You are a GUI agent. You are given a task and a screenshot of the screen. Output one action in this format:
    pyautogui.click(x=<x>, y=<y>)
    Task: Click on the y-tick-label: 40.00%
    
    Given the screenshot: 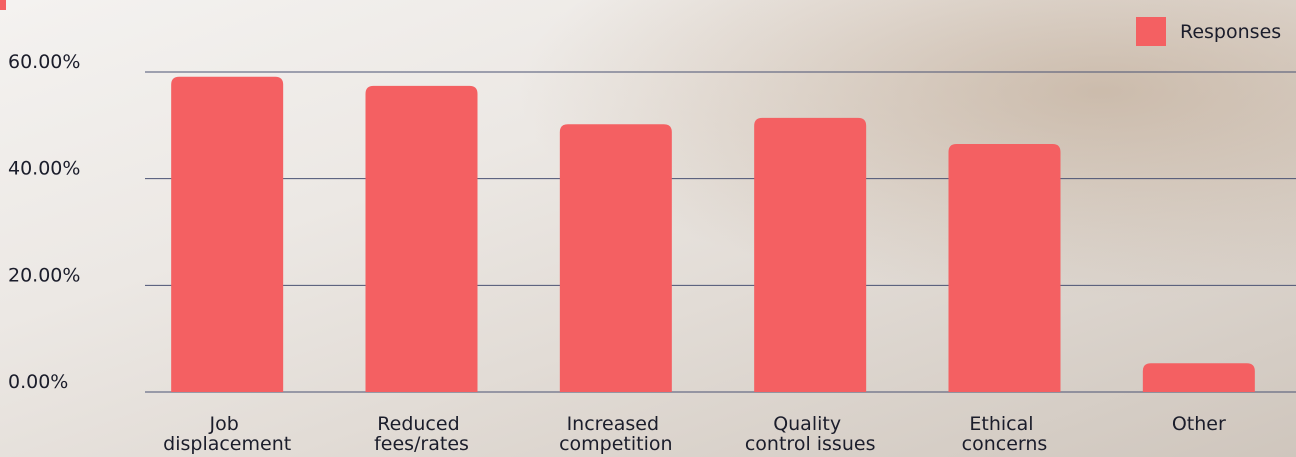 What is the action you would take?
    pyautogui.click(x=44, y=169)
    